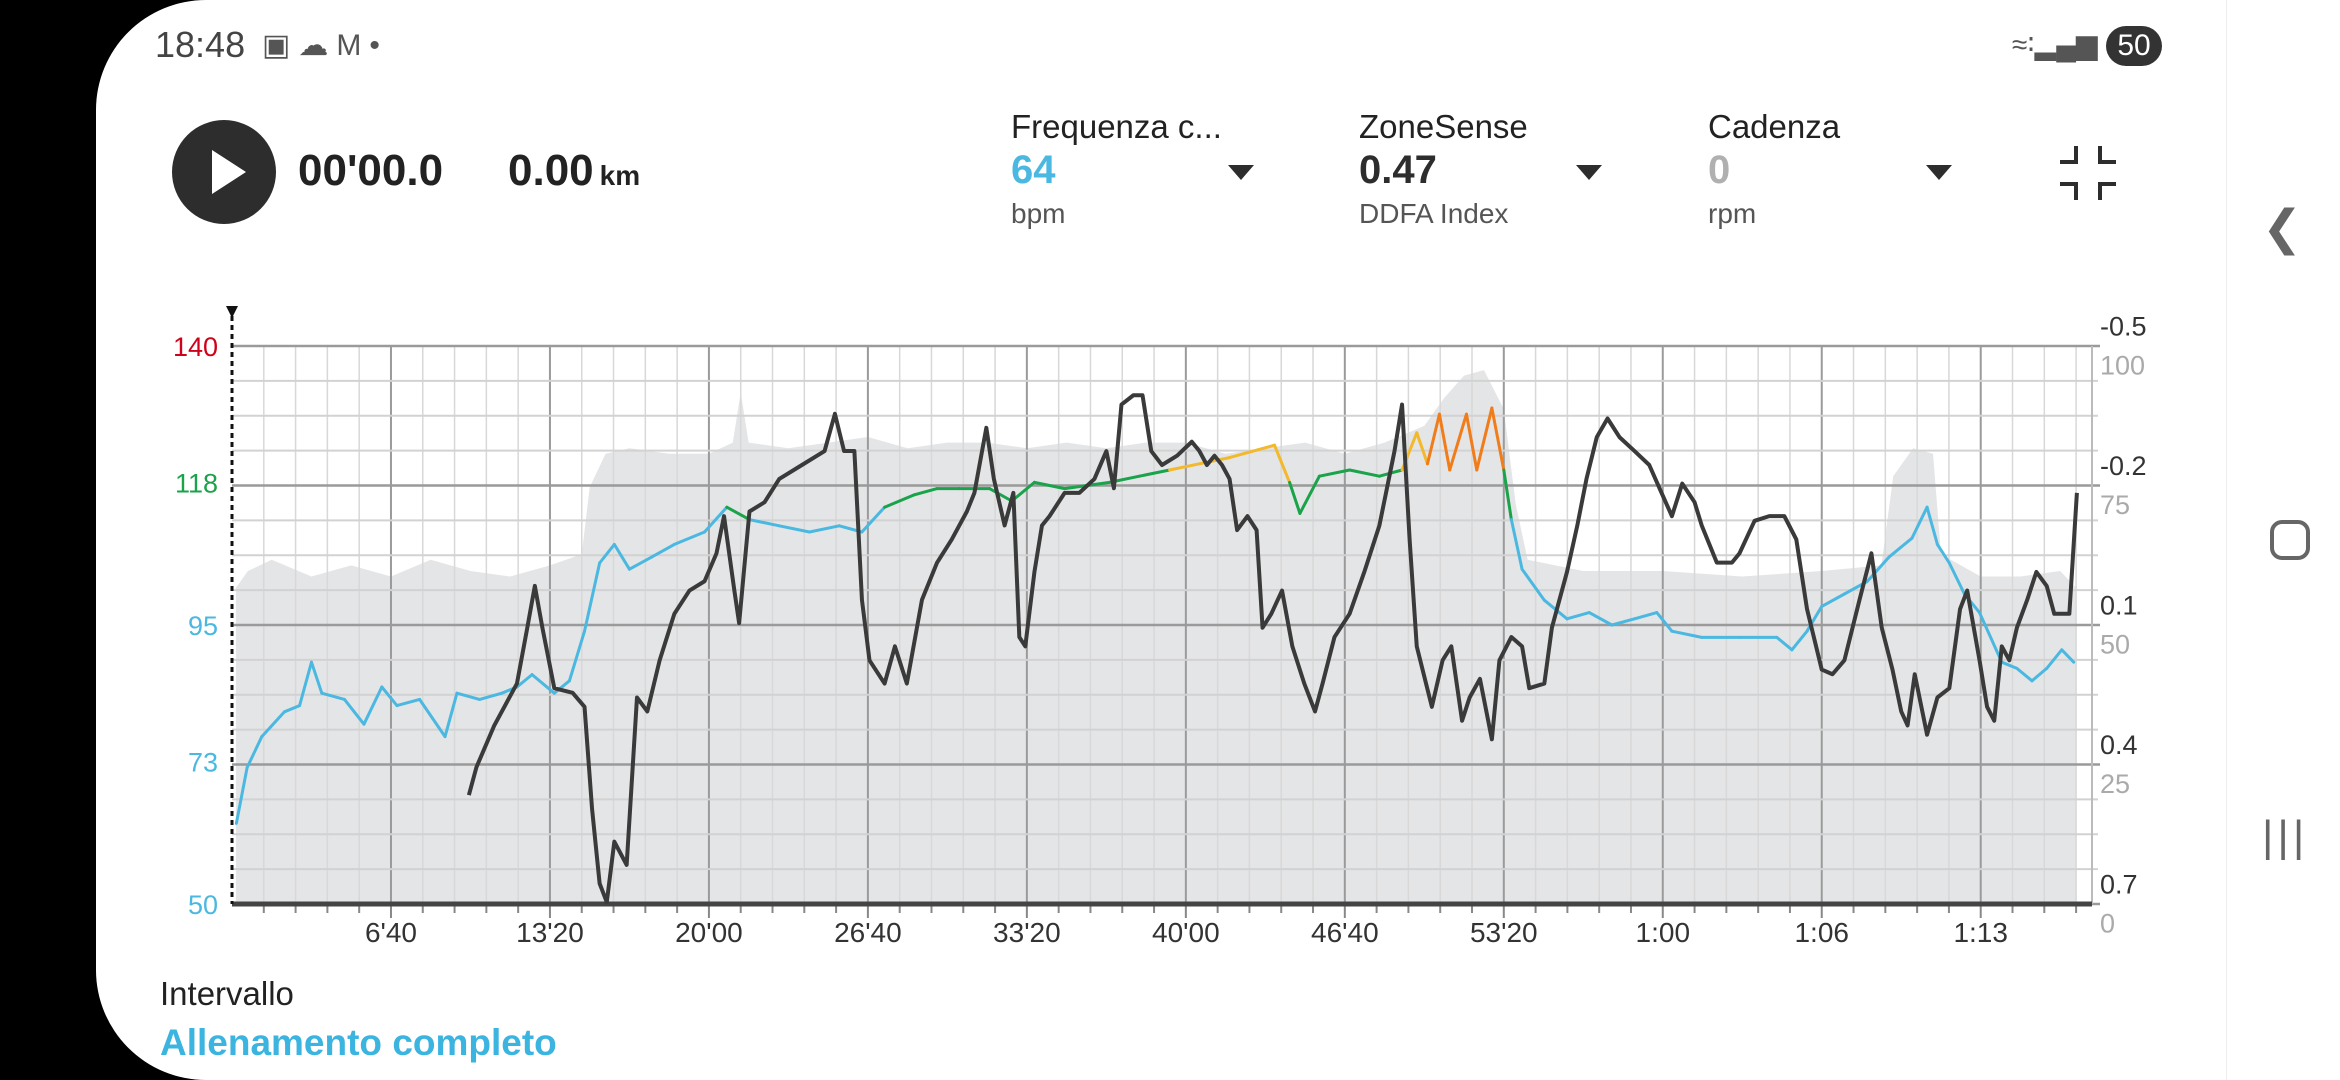  I want to click on x-tick-label: 20'00, so click(709, 932).